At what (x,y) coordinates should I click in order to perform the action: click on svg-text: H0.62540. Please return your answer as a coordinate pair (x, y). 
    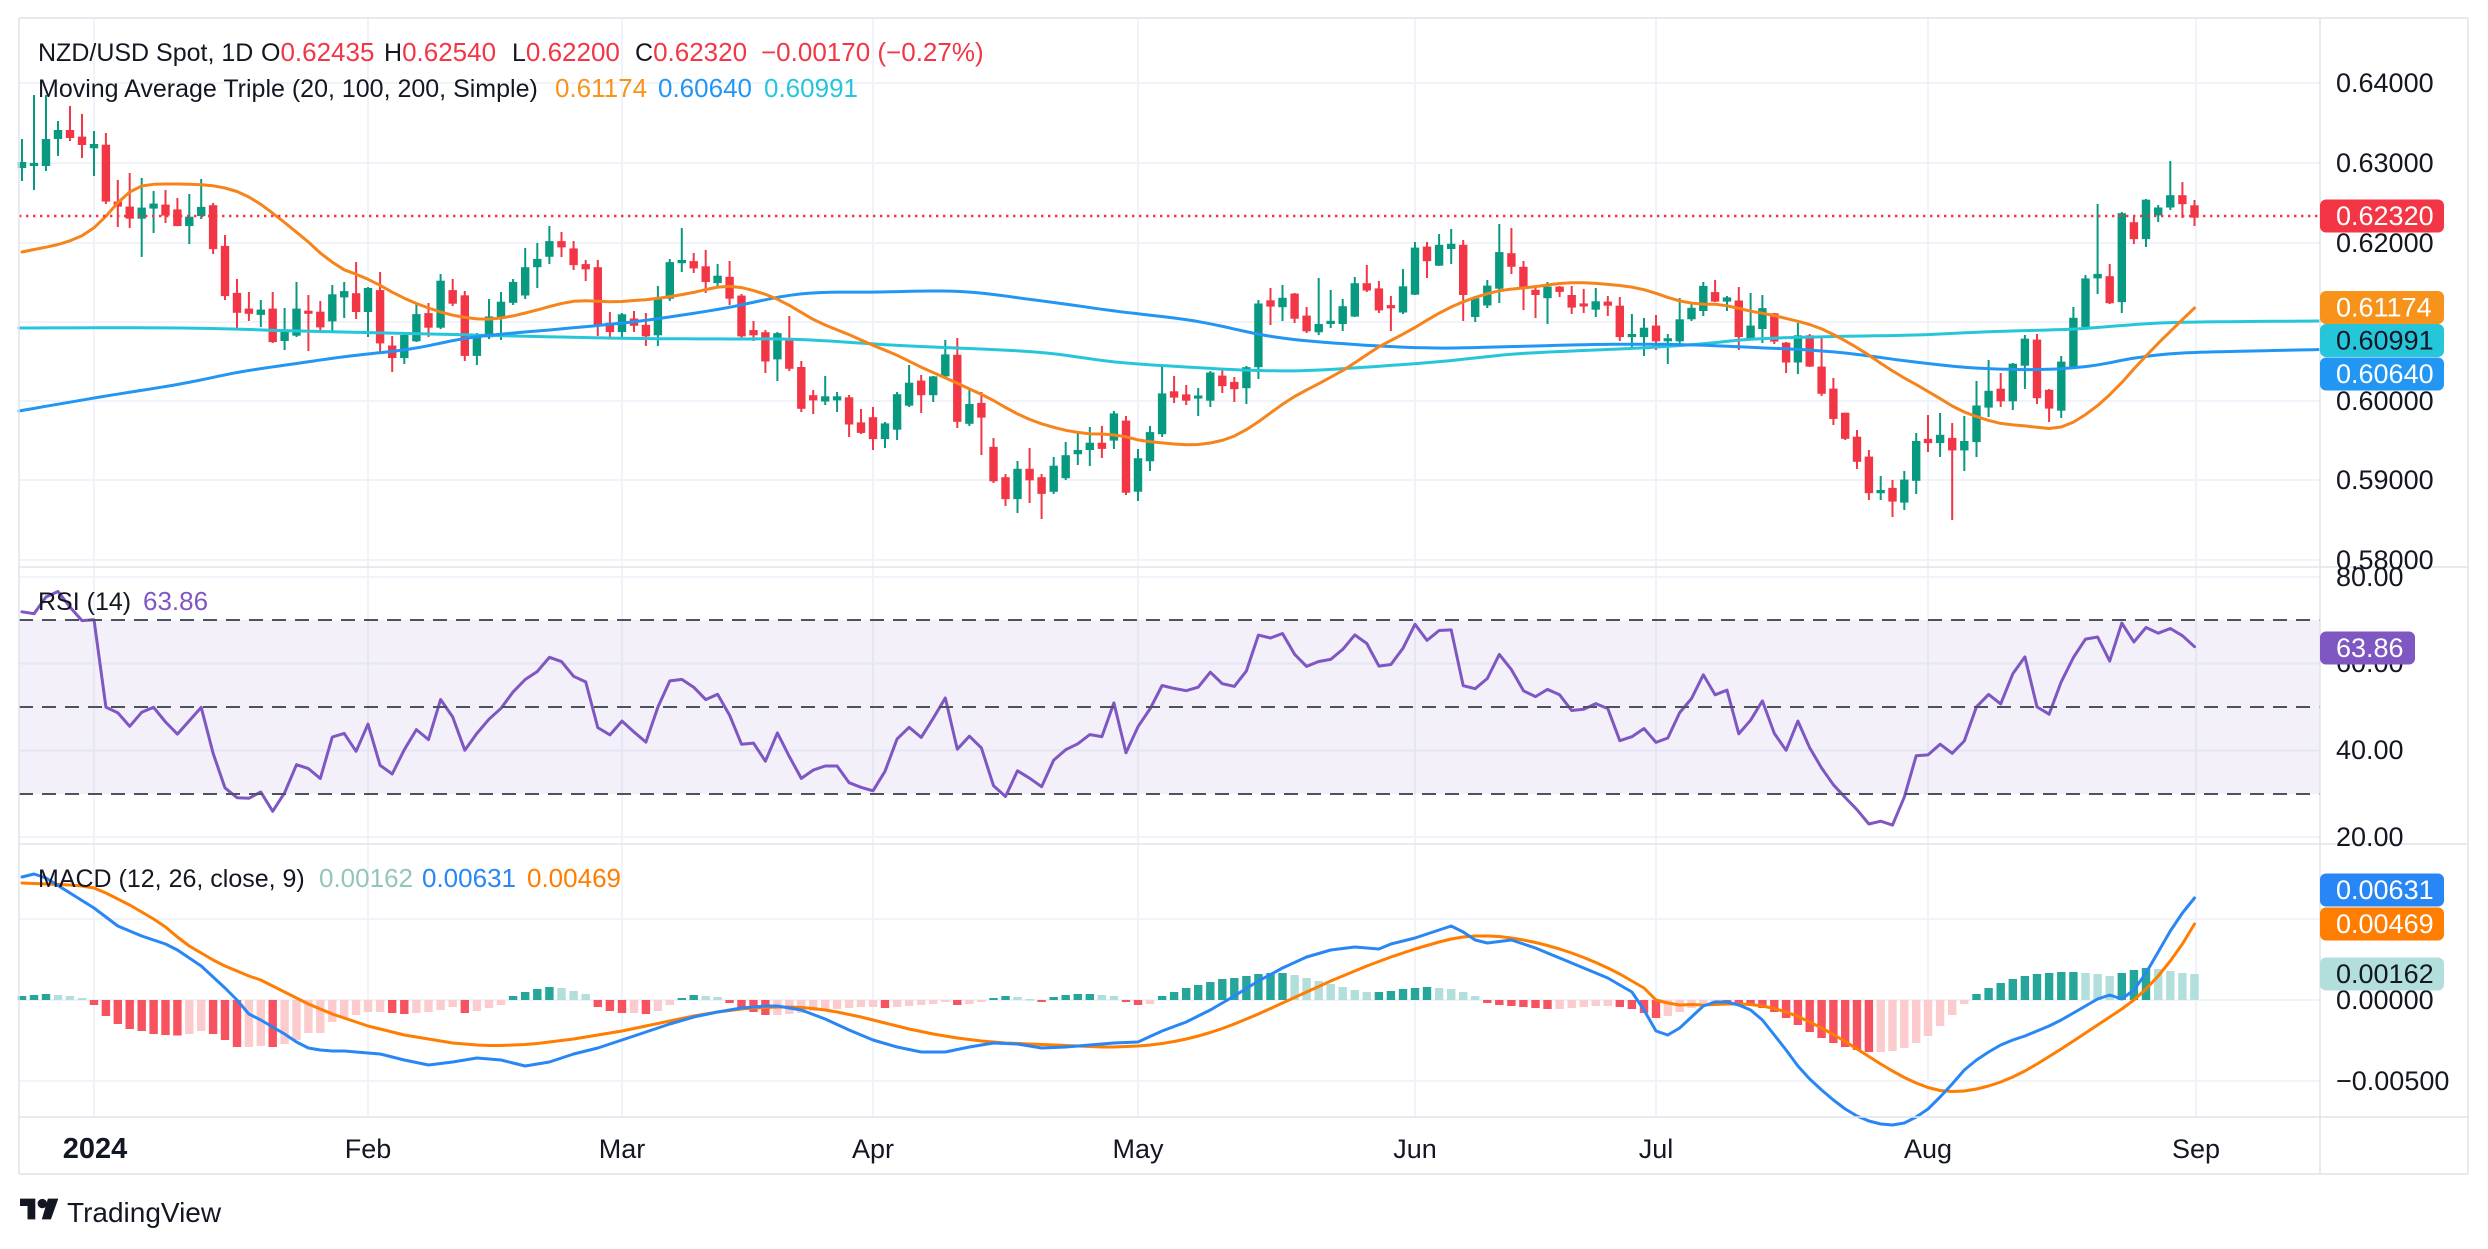
    Looking at the image, I should click on (440, 52).